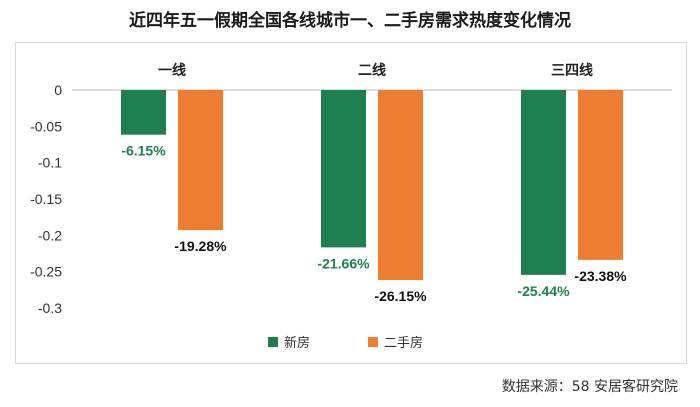 The width and height of the screenshot is (700, 407). Describe the element at coordinates (50, 163) in the screenshot. I see `y-tick-label: -0.1` at that location.